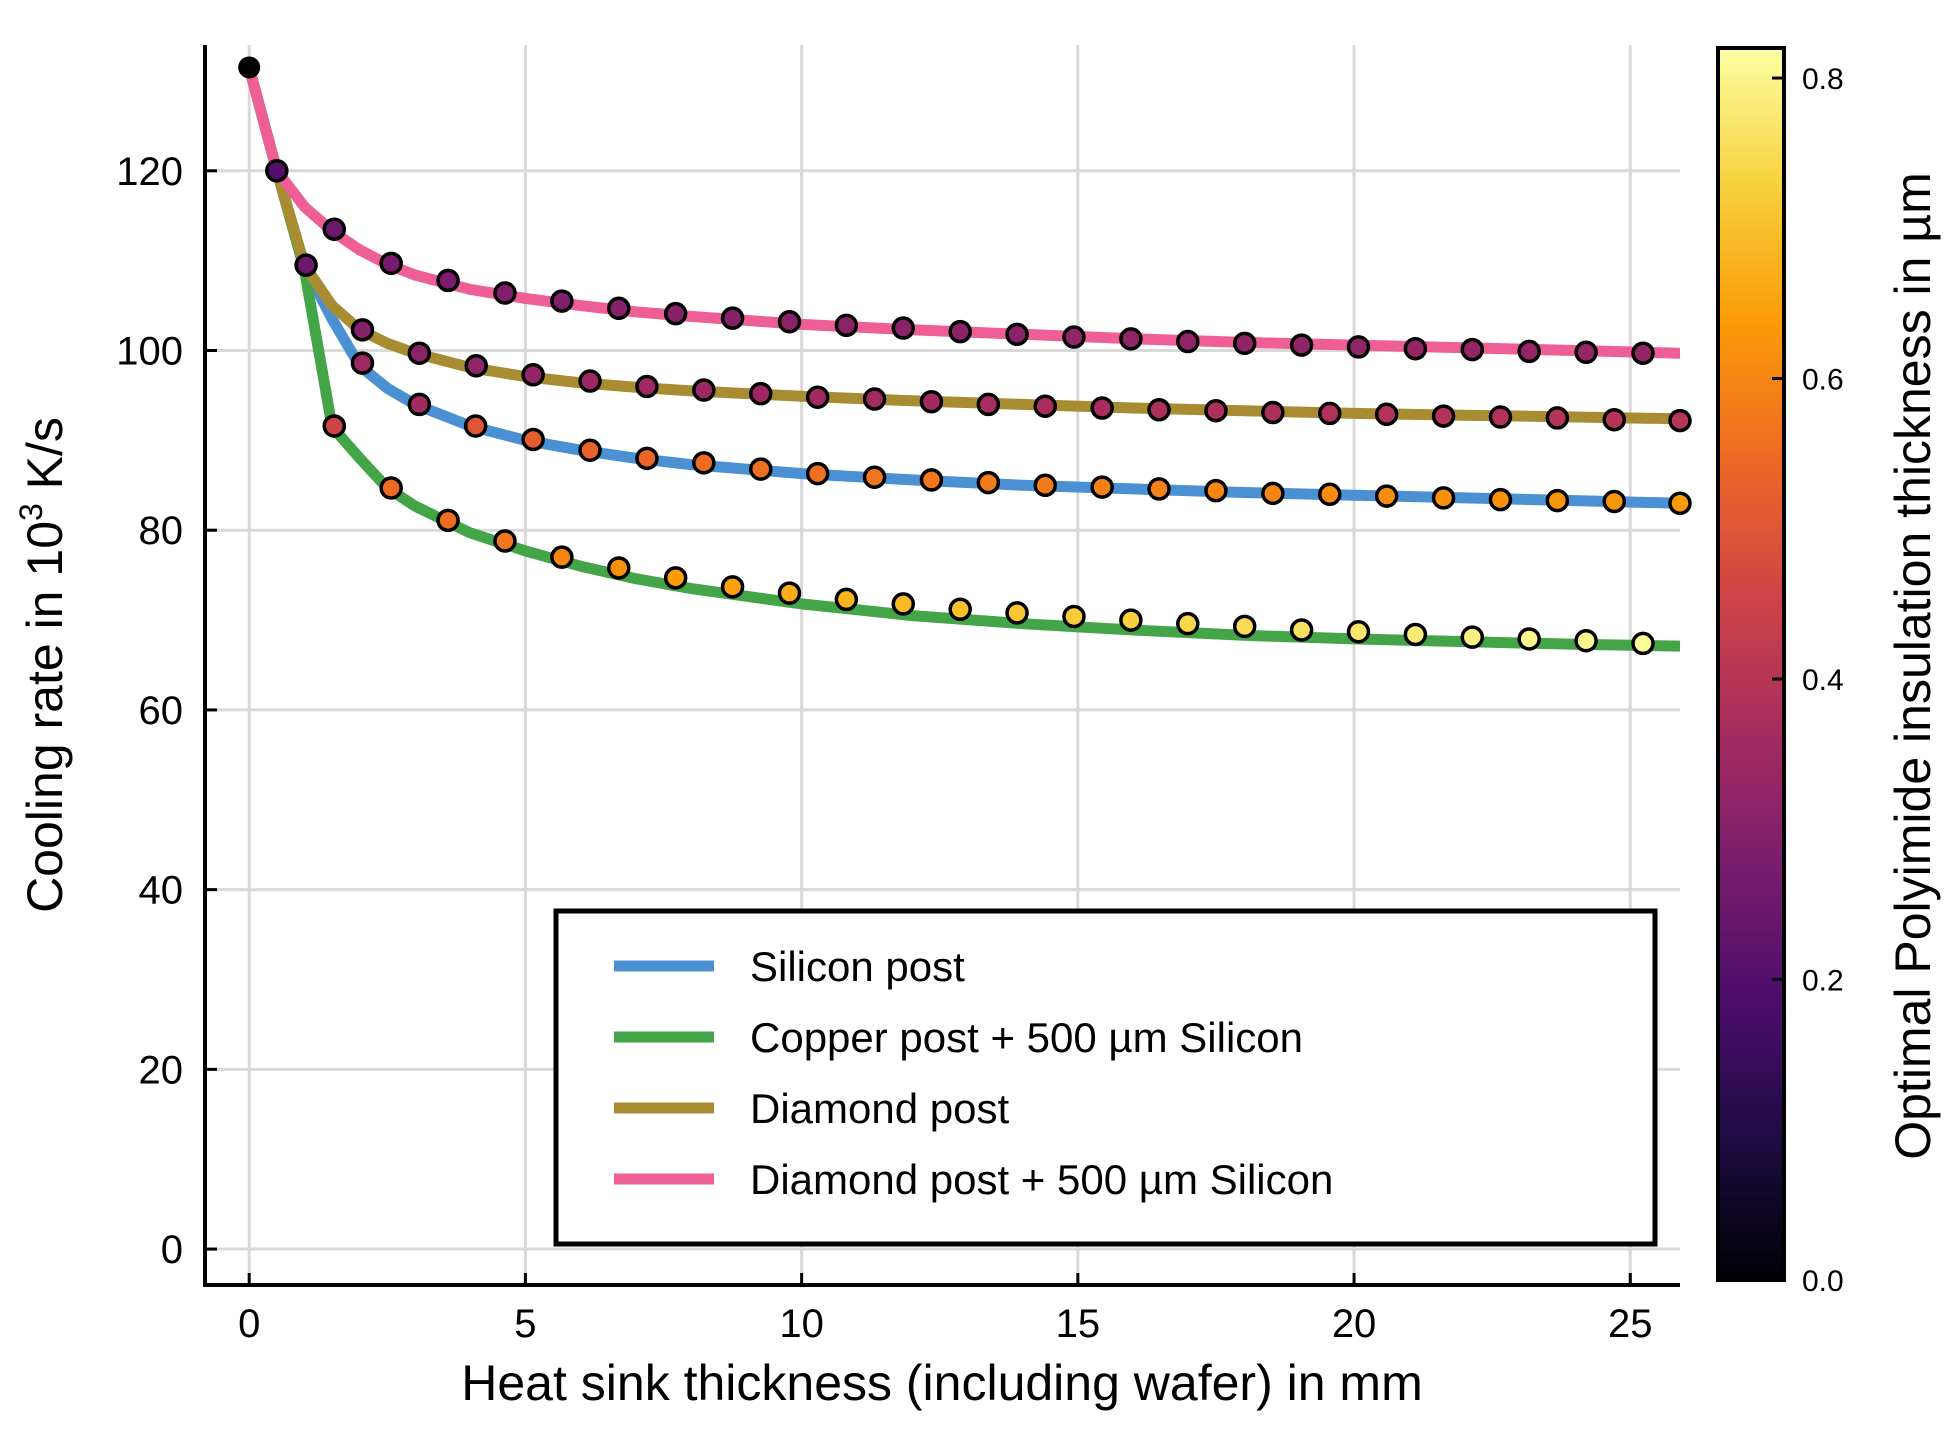 The image size is (1957, 1435). Describe the element at coordinates (161, 1070) in the screenshot. I see `y-tick-label: 20` at that location.